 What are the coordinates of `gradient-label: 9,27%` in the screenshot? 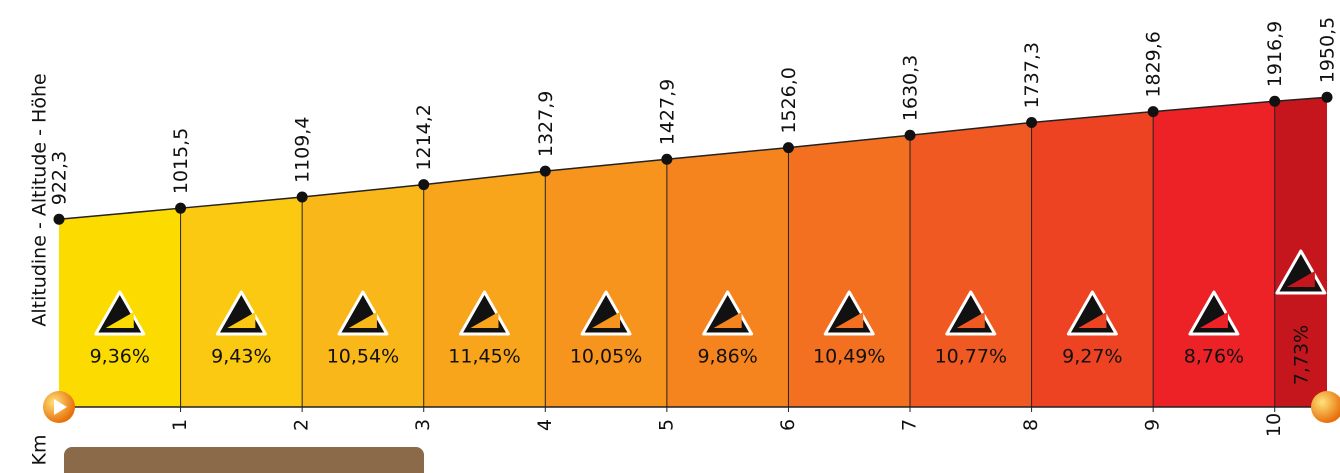 It's located at (1092, 357).